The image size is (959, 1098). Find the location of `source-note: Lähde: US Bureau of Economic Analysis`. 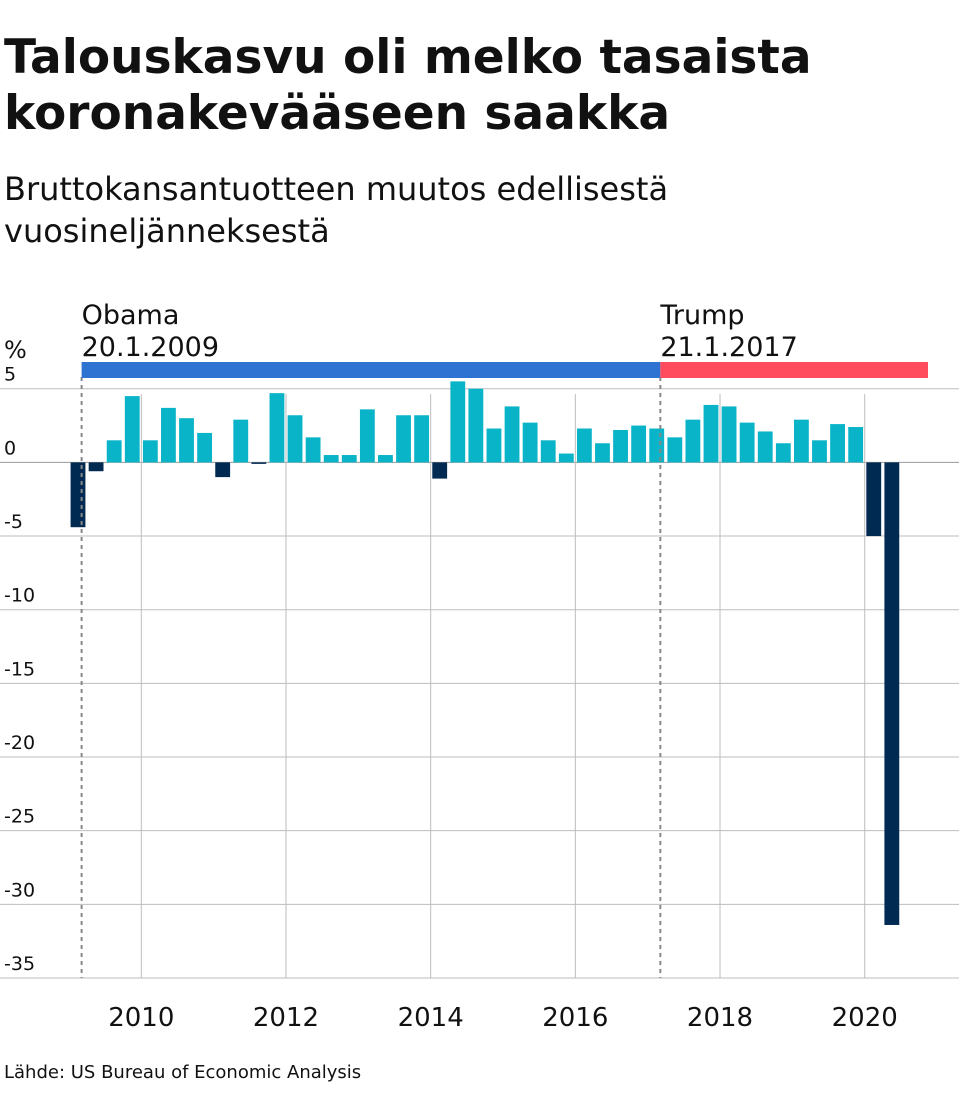

source-note: Lähde: US Bureau of Economic Analysis is located at coordinates (183, 1072).